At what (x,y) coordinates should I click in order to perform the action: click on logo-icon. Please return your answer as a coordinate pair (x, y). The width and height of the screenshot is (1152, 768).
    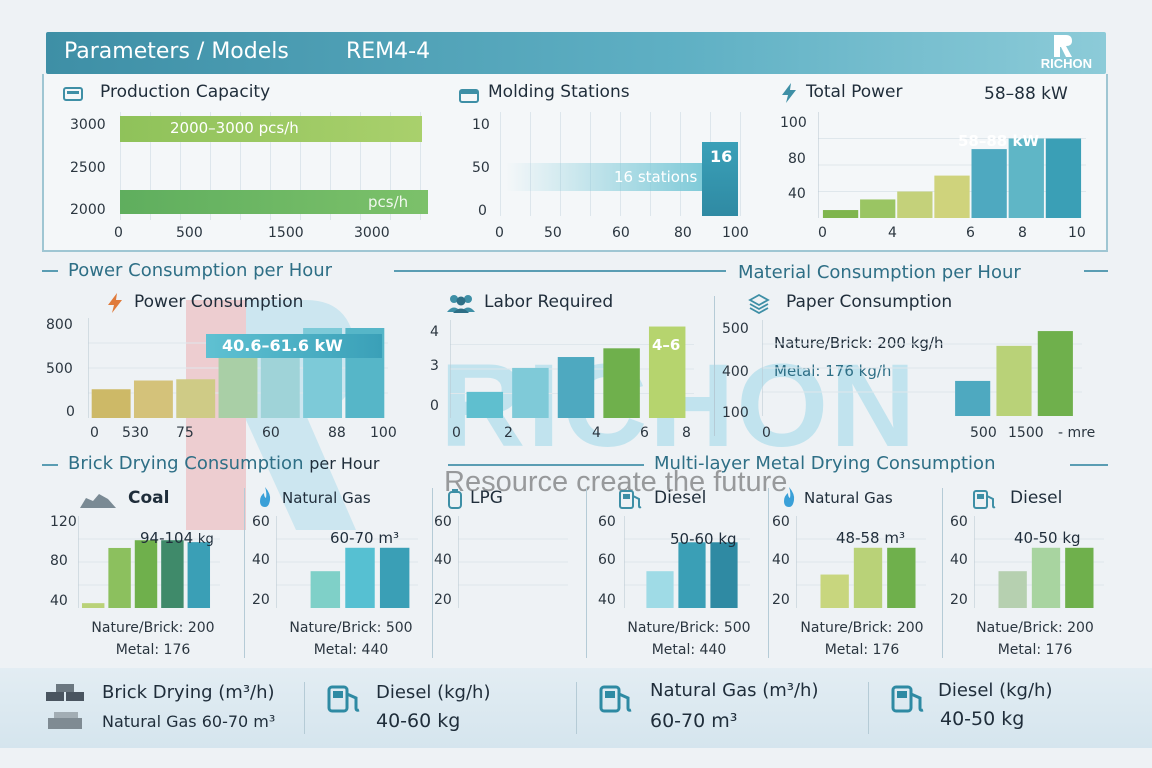
    Looking at the image, I should click on (1063, 46).